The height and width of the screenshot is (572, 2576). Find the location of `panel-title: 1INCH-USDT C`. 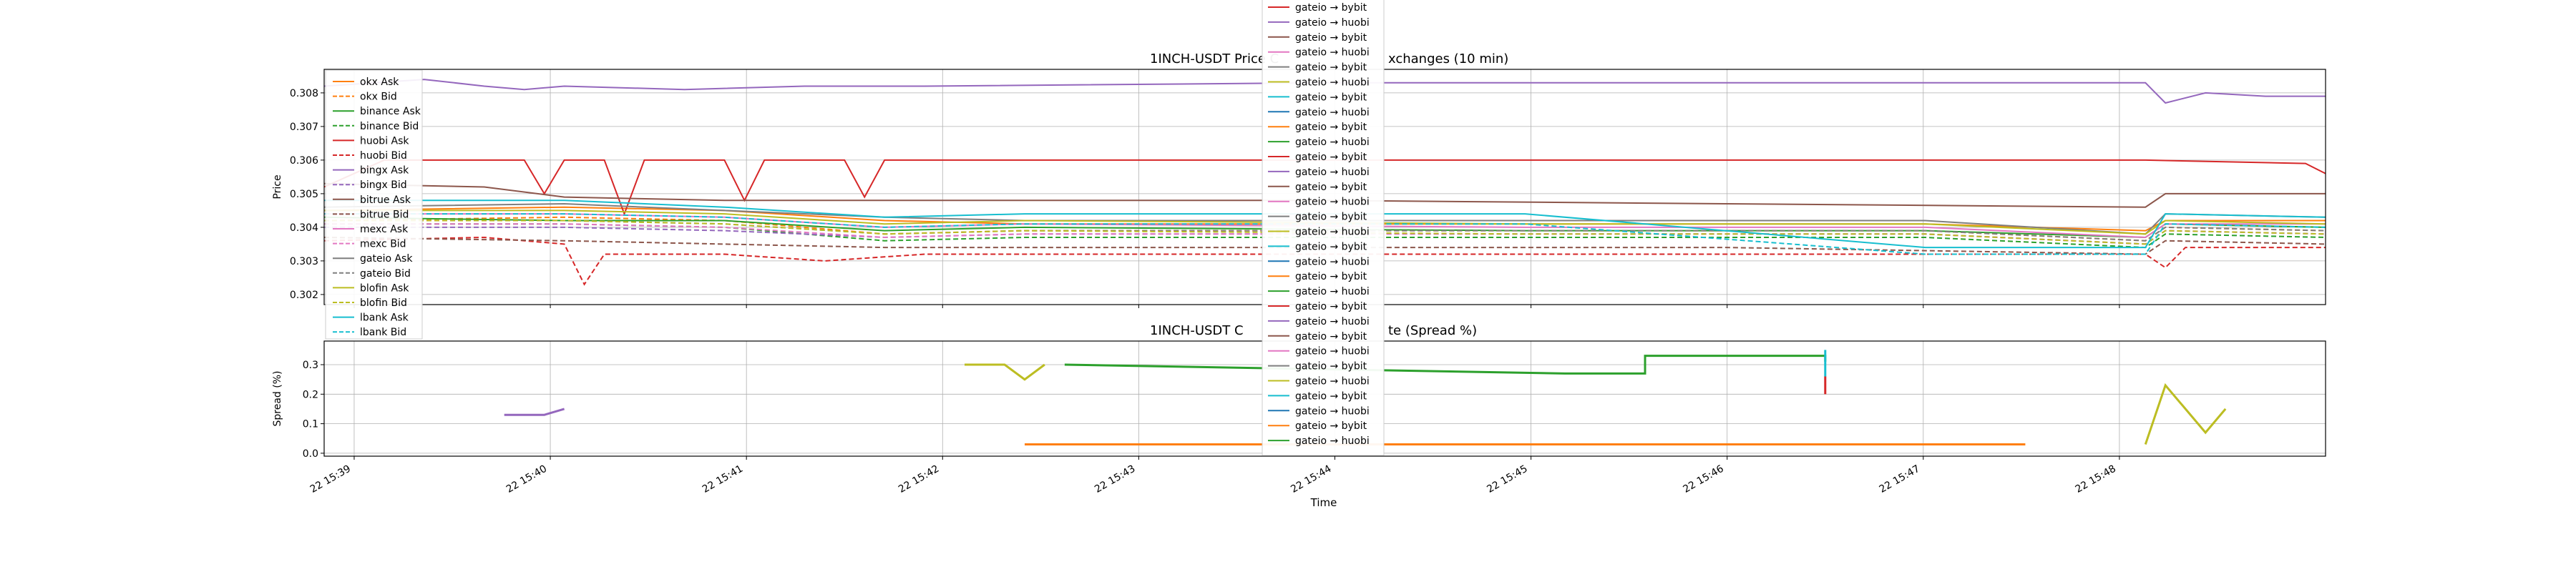

panel-title: 1INCH-USDT C is located at coordinates (1197, 330).